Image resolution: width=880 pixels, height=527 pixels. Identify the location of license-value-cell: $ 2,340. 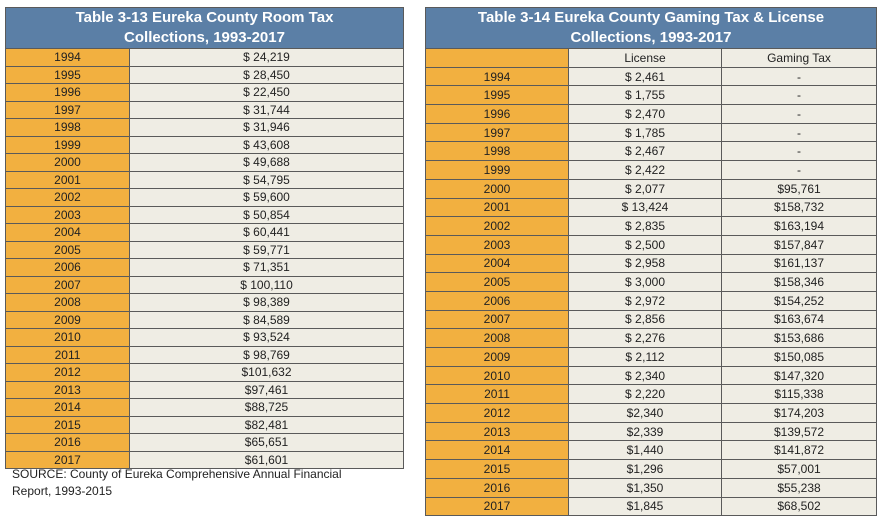
(645, 375).